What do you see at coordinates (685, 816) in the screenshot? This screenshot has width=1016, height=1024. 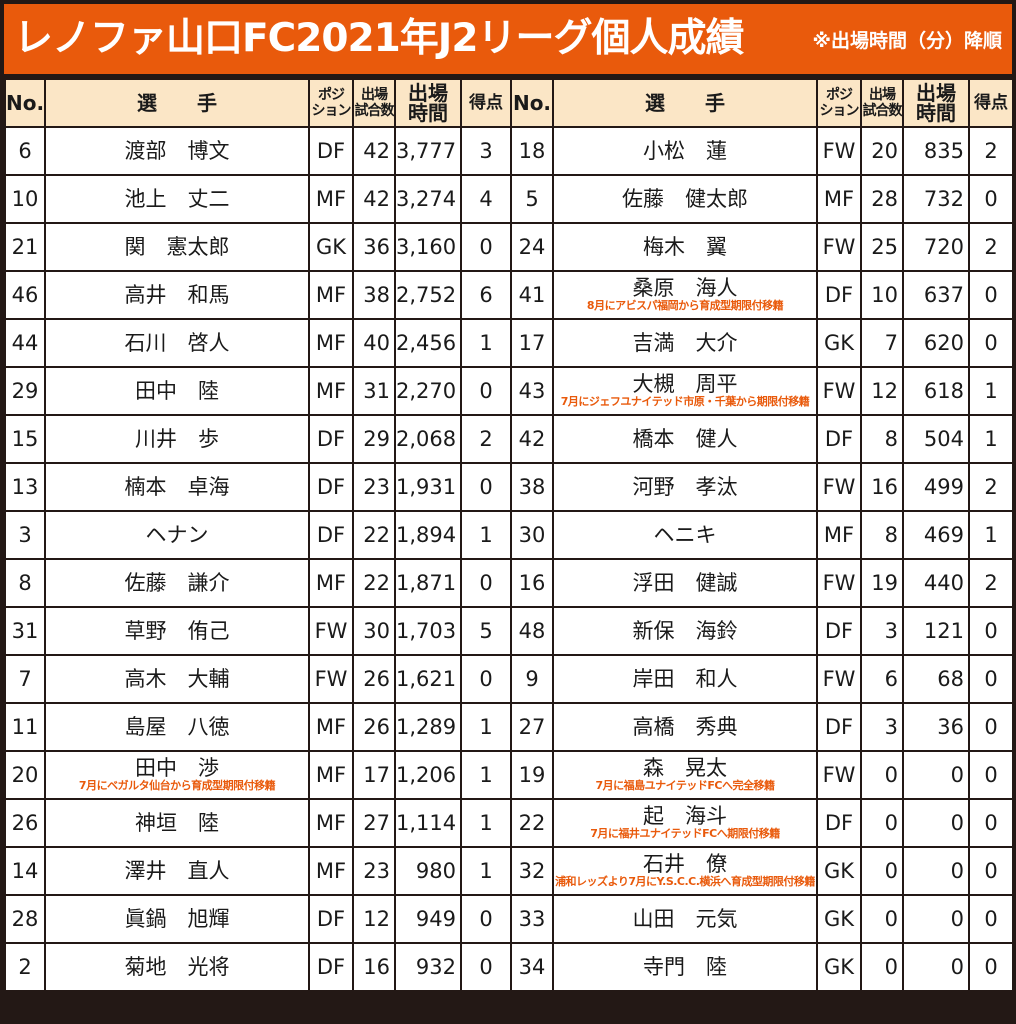 I see `player-name: 起 海斗` at bounding box center [685, 816].